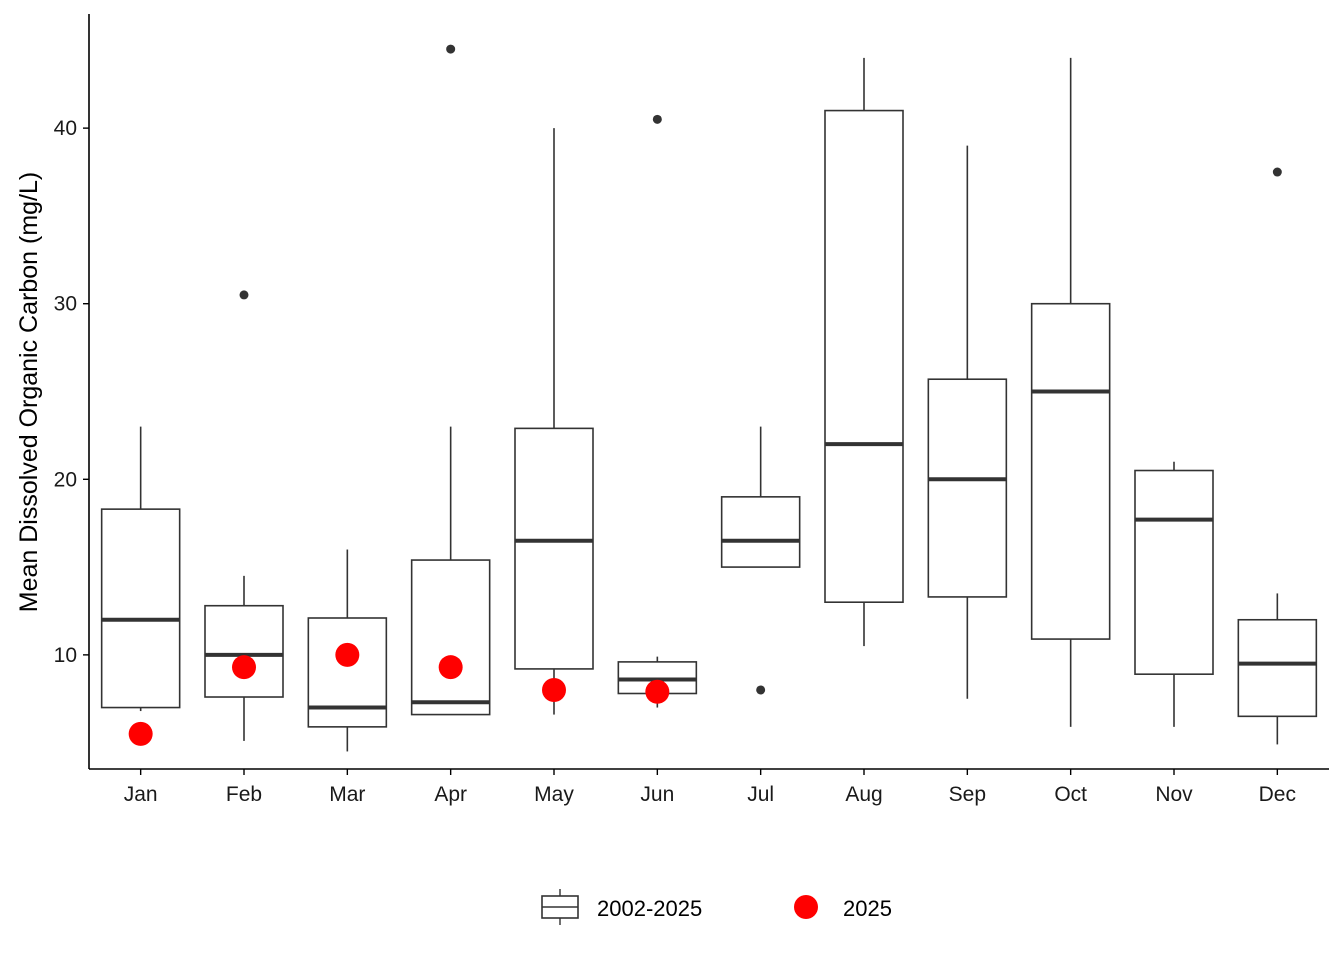  I want to click on x-tick-label: Nov, so click(1174, 794).